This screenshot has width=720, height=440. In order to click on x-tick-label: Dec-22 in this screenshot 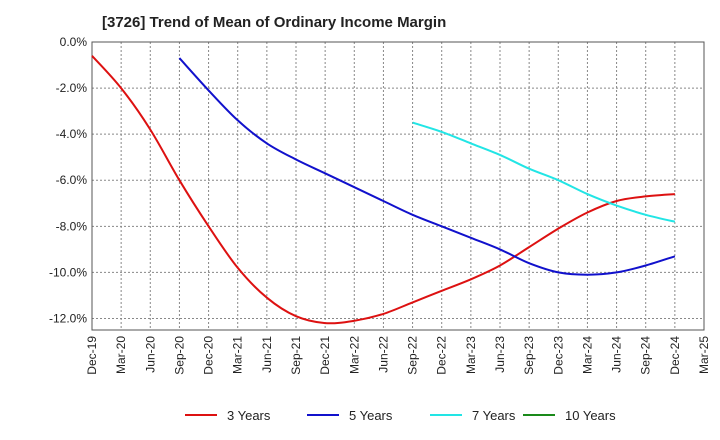, I will do `click(442, 355)`.